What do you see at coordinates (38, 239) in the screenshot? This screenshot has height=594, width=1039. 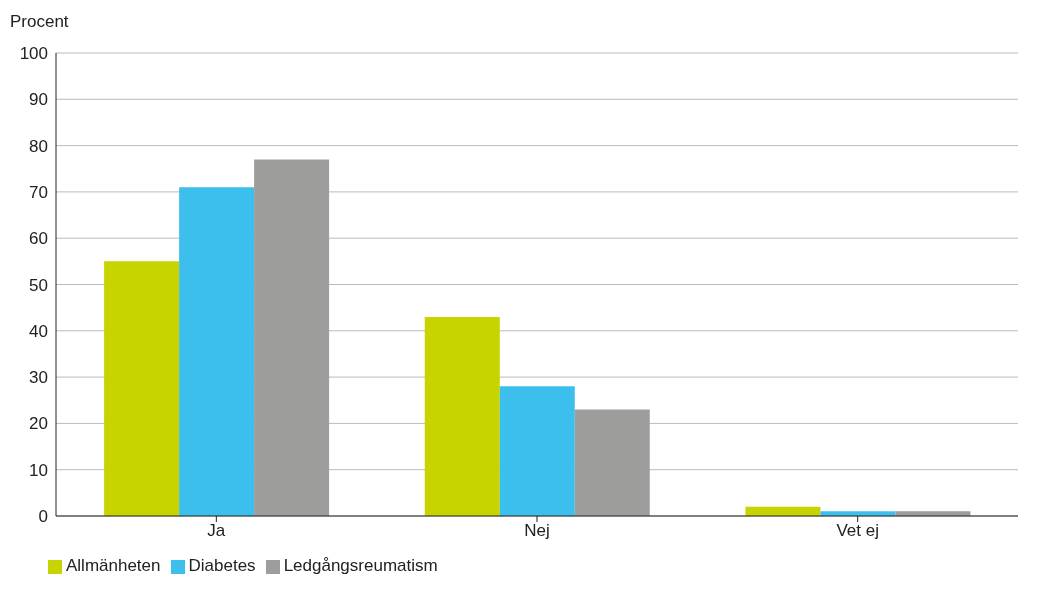 I see `y-tick-label: 60` at bounding box center [38, 239].